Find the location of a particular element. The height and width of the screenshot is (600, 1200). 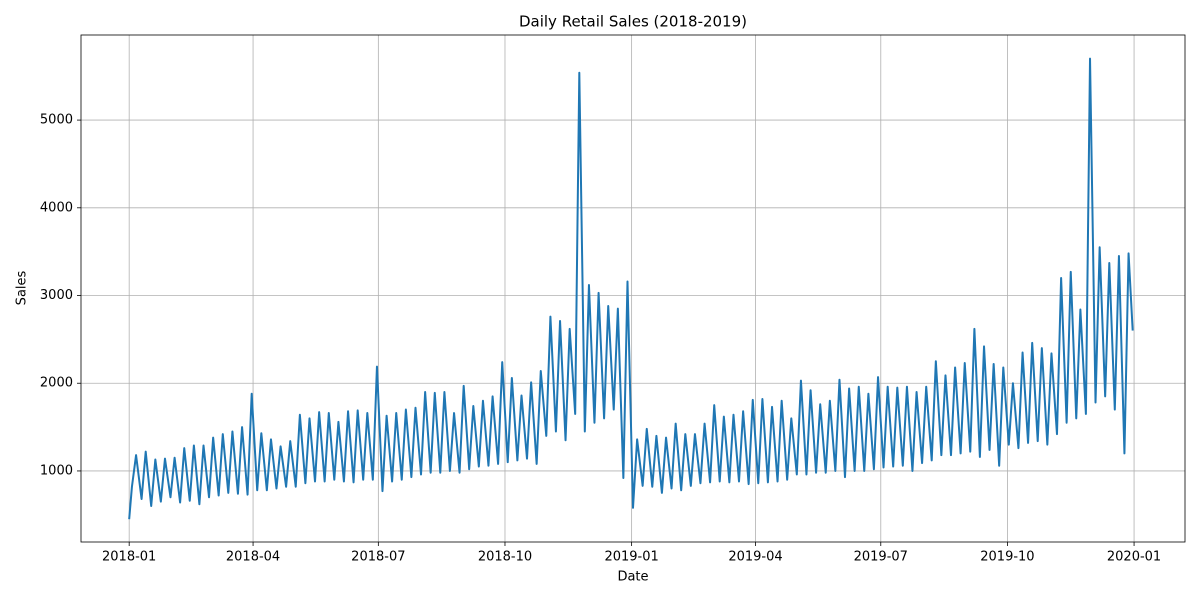

x-tick-label: 2020-01 is located at coordinates (1134, 557).